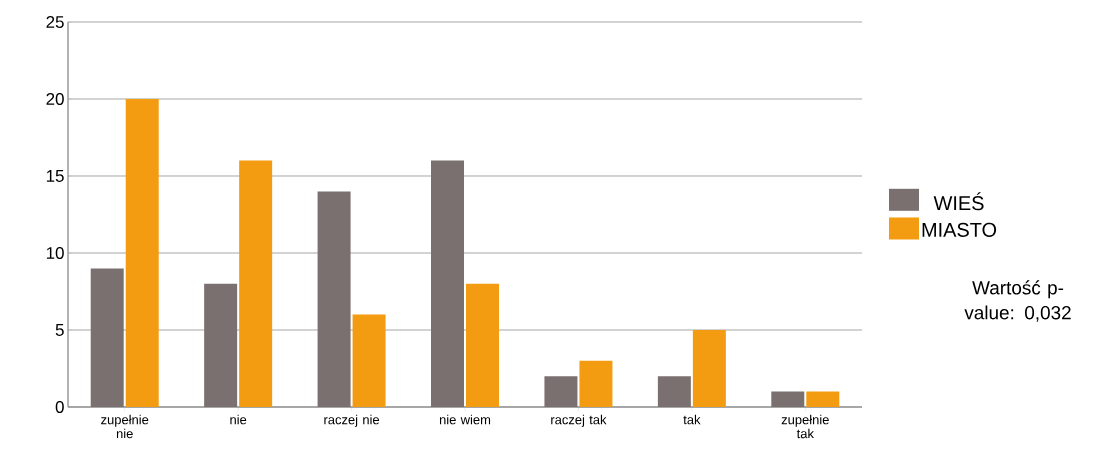 The width and height of the screenshot is (1119, 451). What do you see at coordinates (692, 419) in the screenshot?
I see `x-tick-label: tak` at bounding box center [692, 419].